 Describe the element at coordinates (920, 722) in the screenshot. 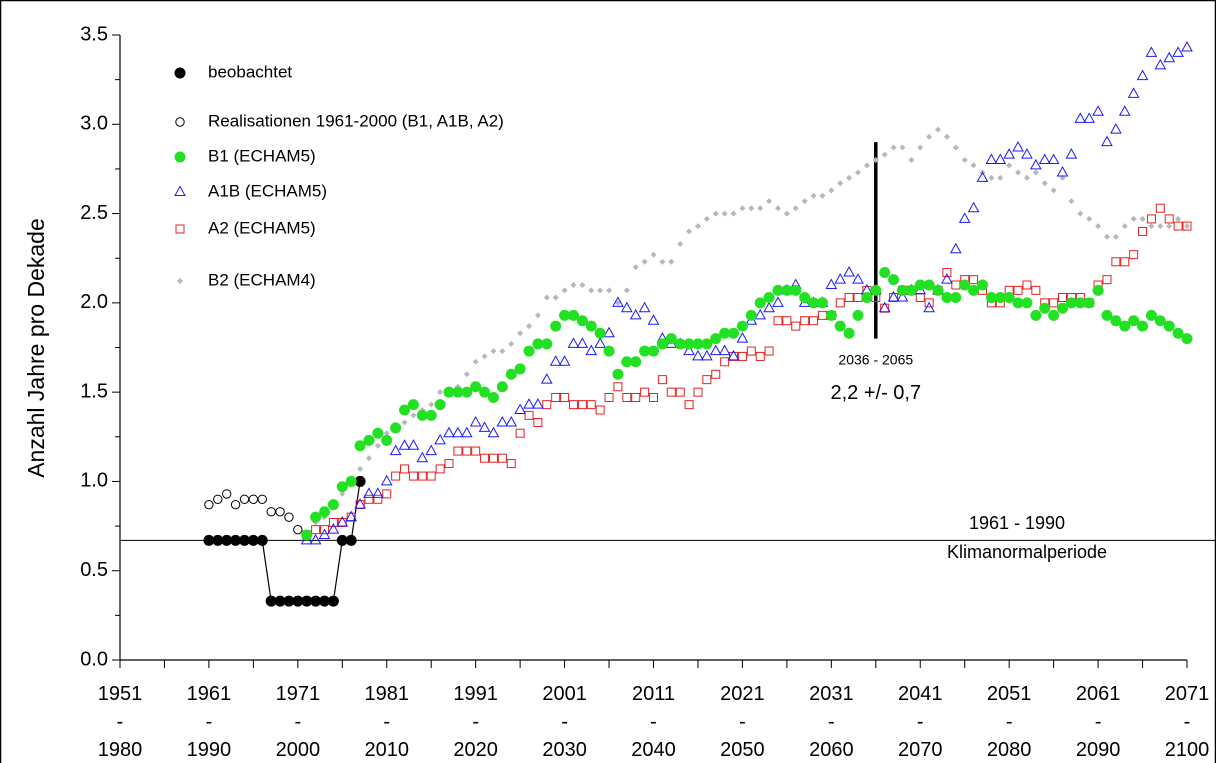

I see `x-tick-label: 2041 - 2070` at that location.